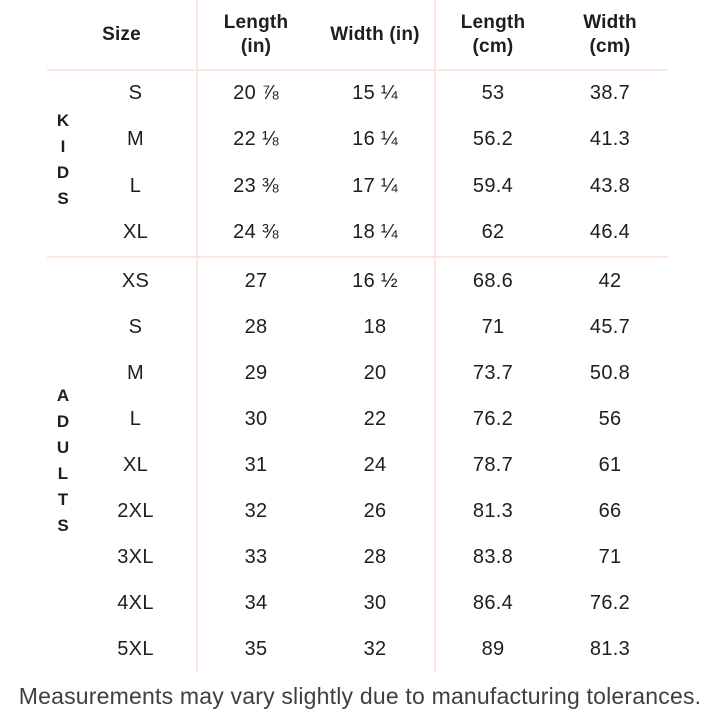  I want to click on table-row: S 28 18 71 45.7, so click(334, 327).